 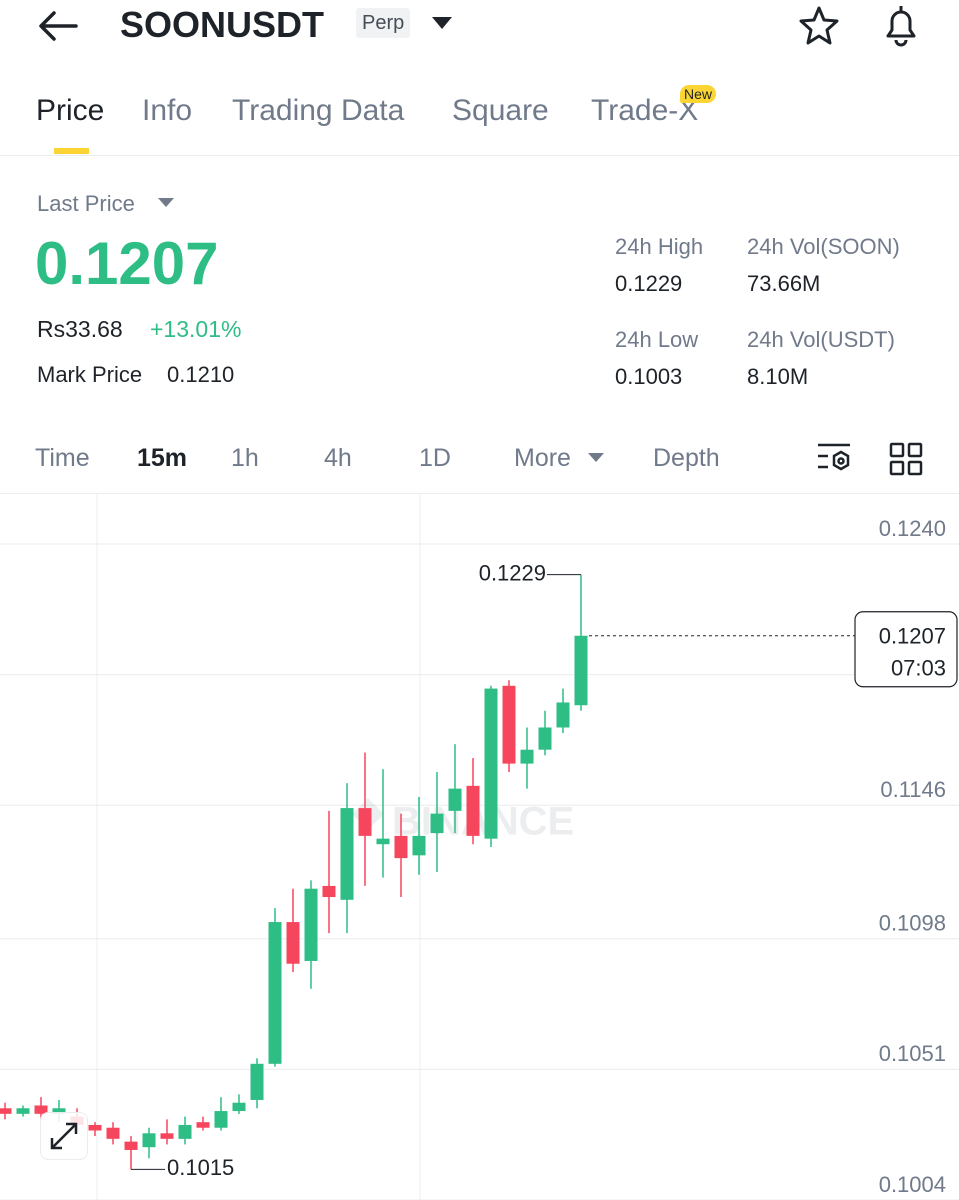 I want to click on stat-label: 24h Low, so click(x=657, y=339).